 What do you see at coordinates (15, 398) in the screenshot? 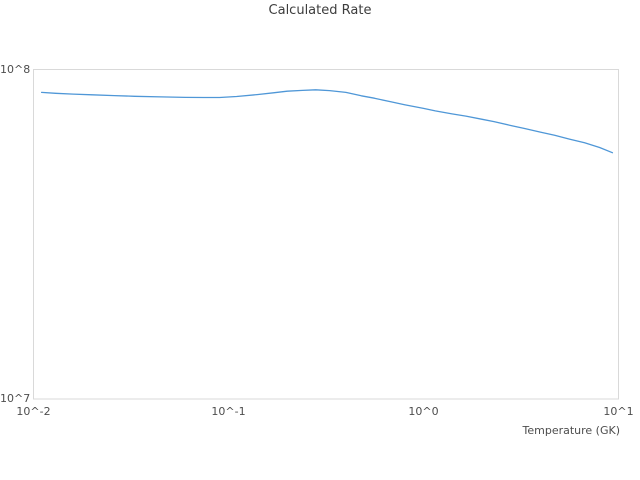
I see `y-tick-label: 10^7` at bounding box center [15, 398].